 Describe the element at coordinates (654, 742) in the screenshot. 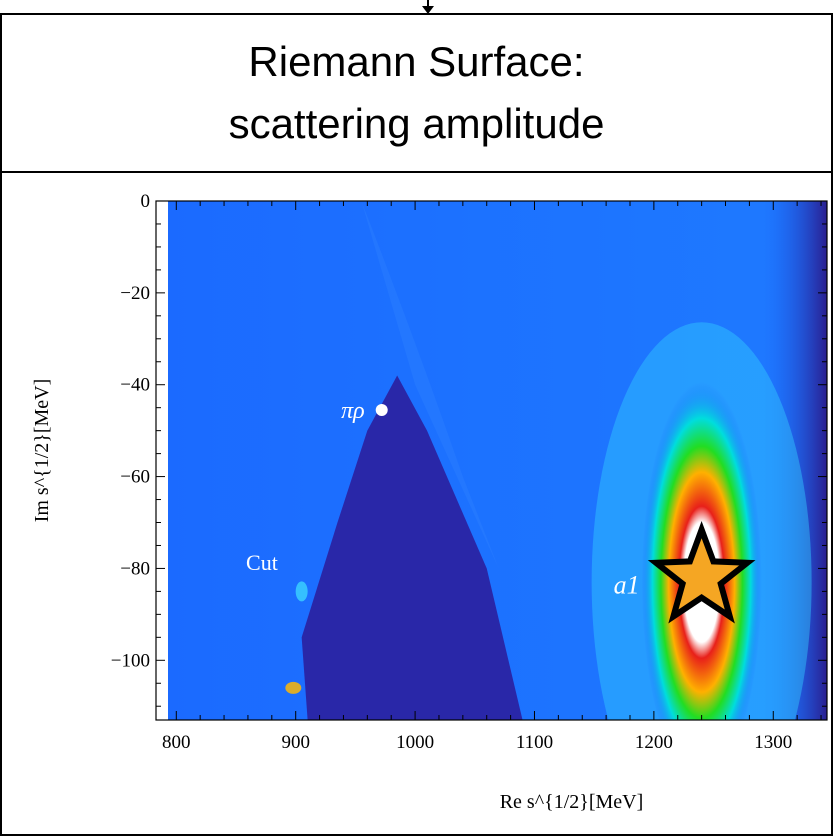

I see `x-tick-label: 1200` at that location.